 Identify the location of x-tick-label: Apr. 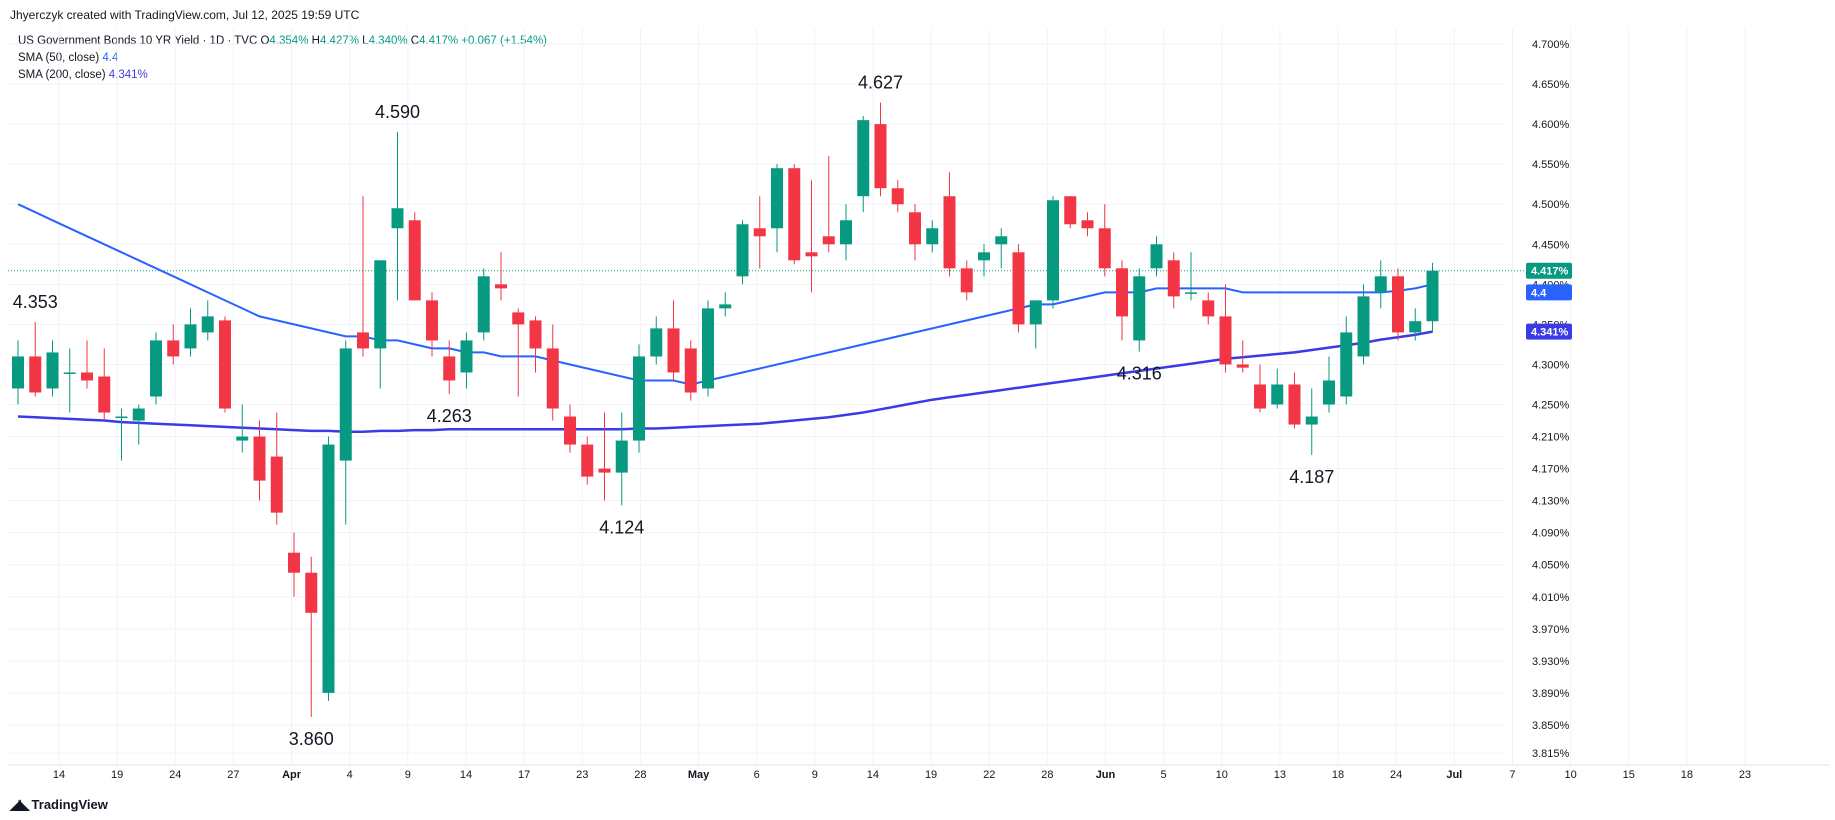
(292, 775).